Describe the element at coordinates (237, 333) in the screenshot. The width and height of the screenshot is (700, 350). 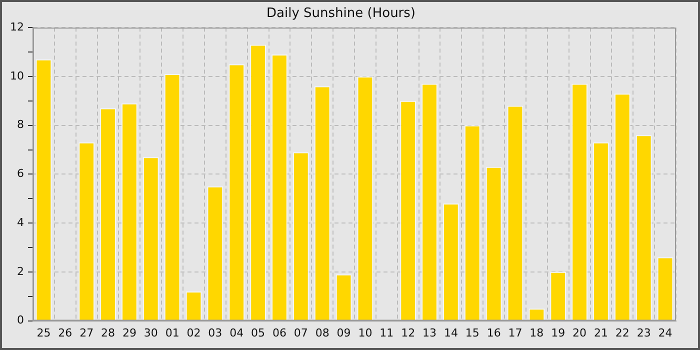
I see `x-tick-label: 04` at that location.